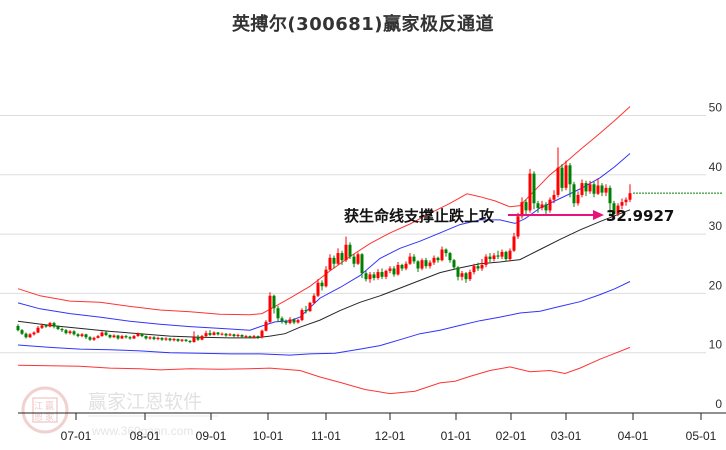  I want to click on svg-text: 江, so click(38, 406).